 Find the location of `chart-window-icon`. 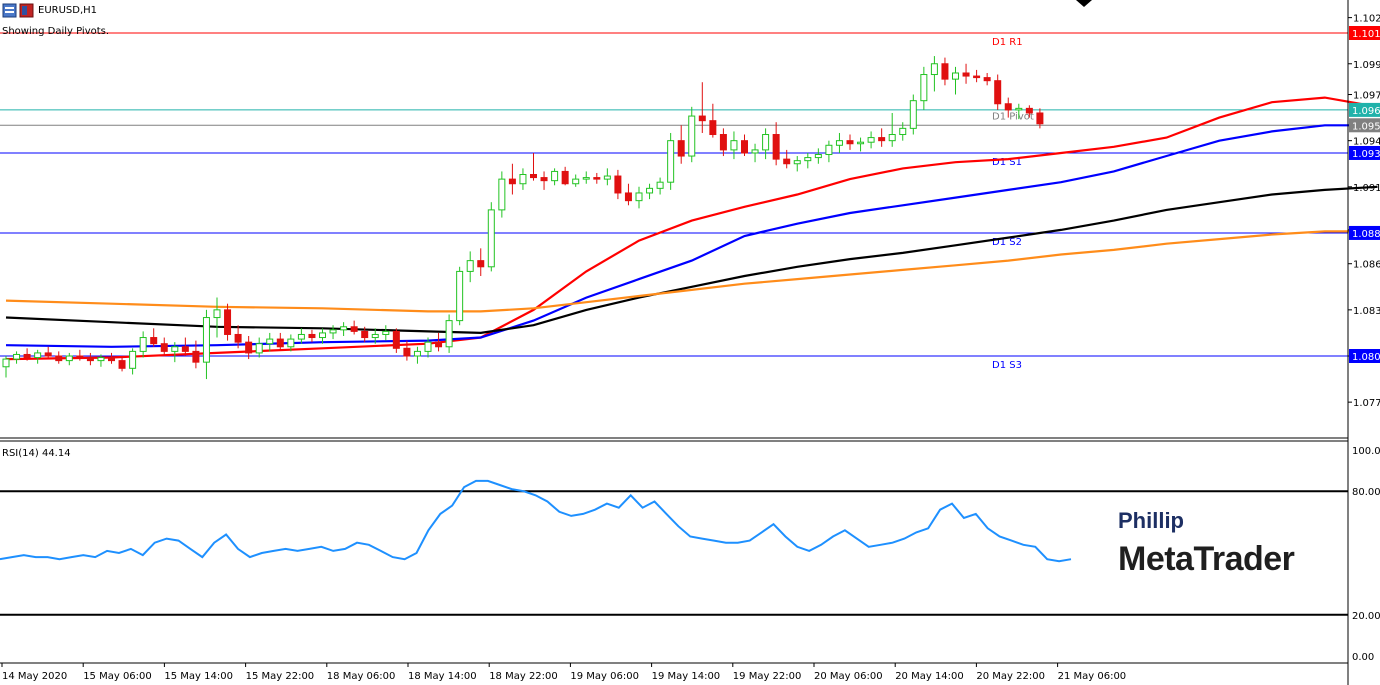

chart-window-icon is located at coordinates (9, 10).